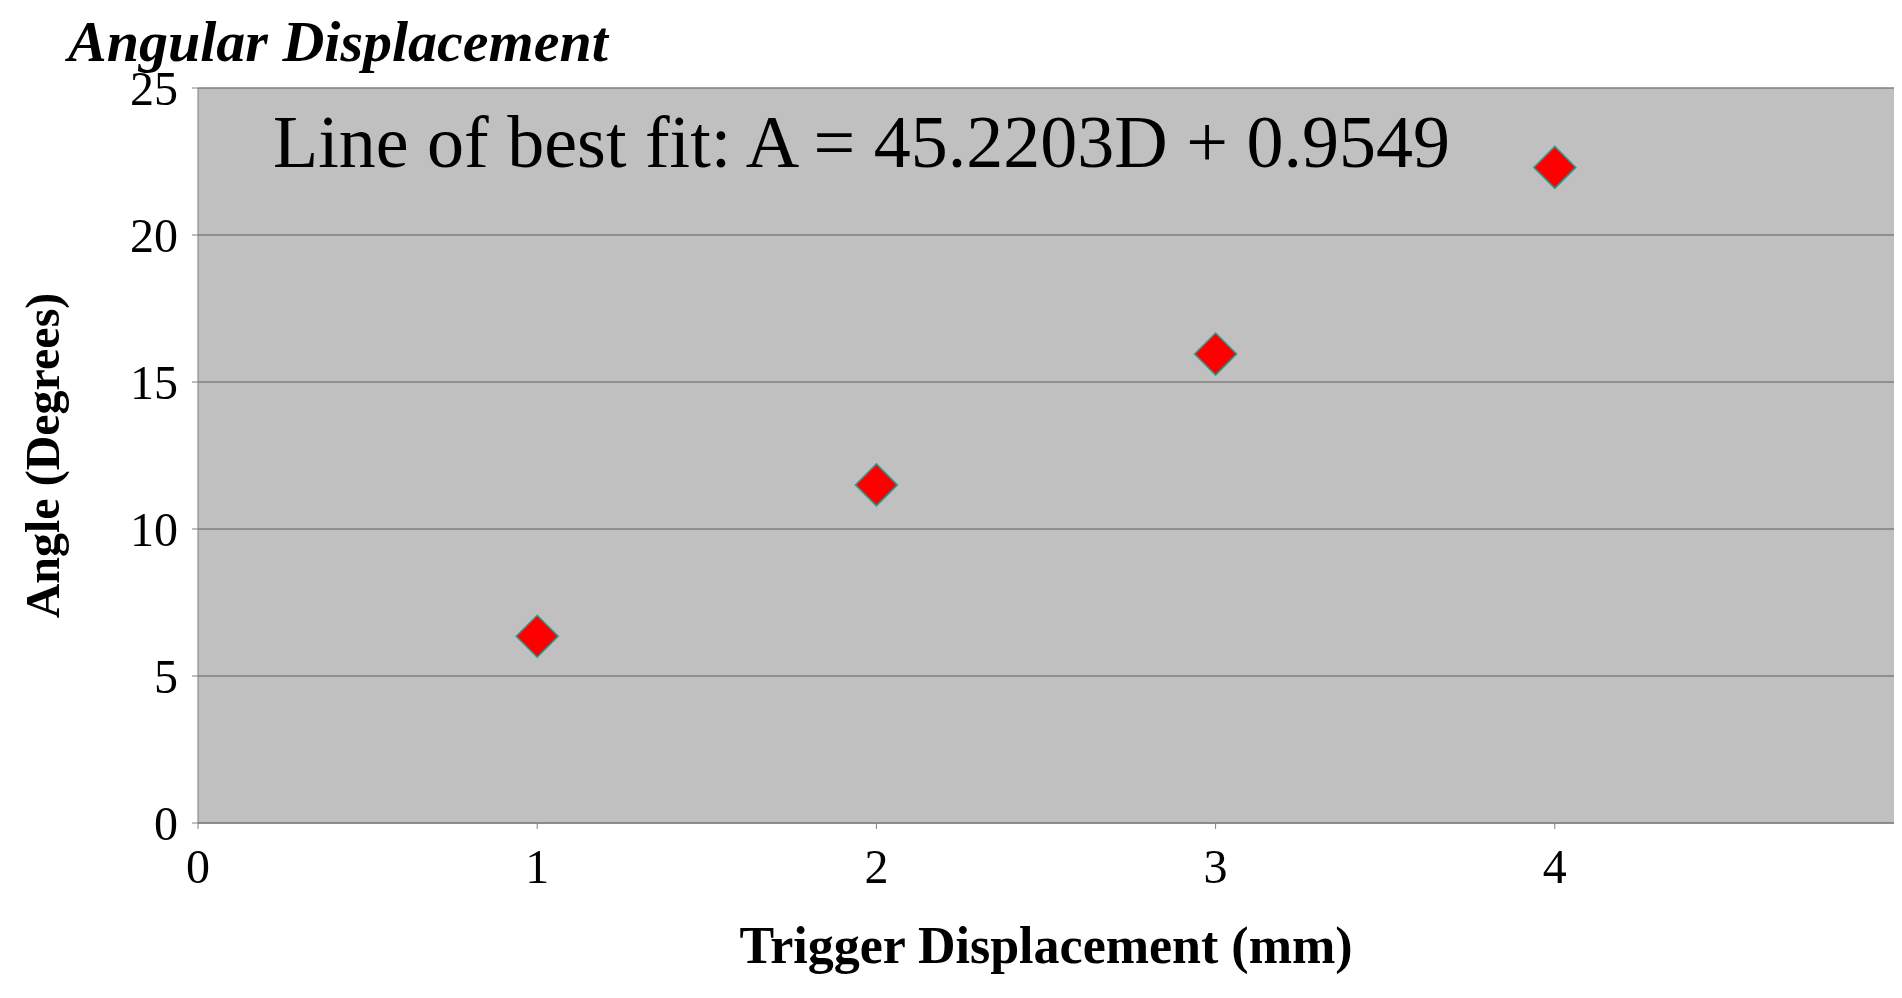 This screenshot has width=1902, height=998. I want to click on x-axis-title: Trigger Displacement (mm), so click(1046, 946).